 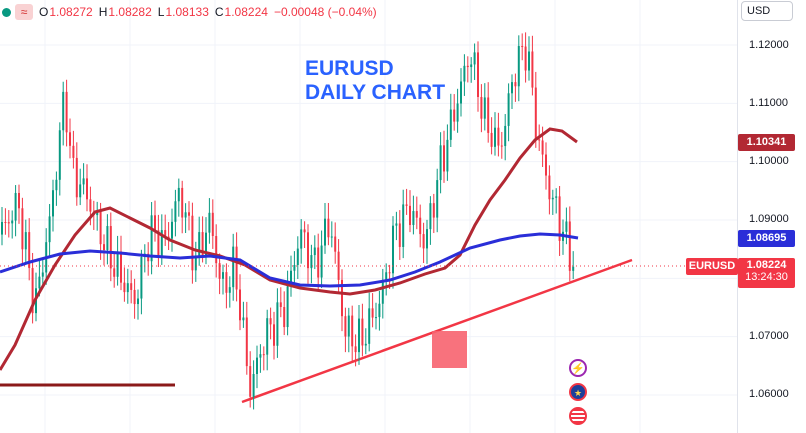 I want to click on highlight-box, so click(x=449, y=349).